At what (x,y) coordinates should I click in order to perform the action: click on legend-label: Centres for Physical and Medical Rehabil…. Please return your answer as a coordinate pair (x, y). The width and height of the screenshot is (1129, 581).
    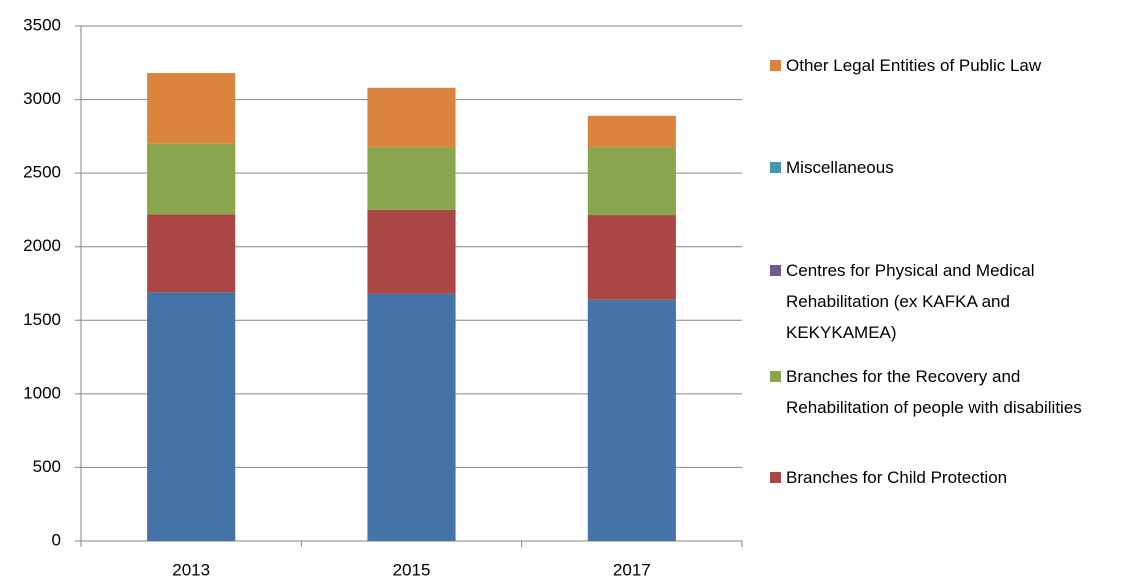
    Looking at the image, I should click on (910, 301).